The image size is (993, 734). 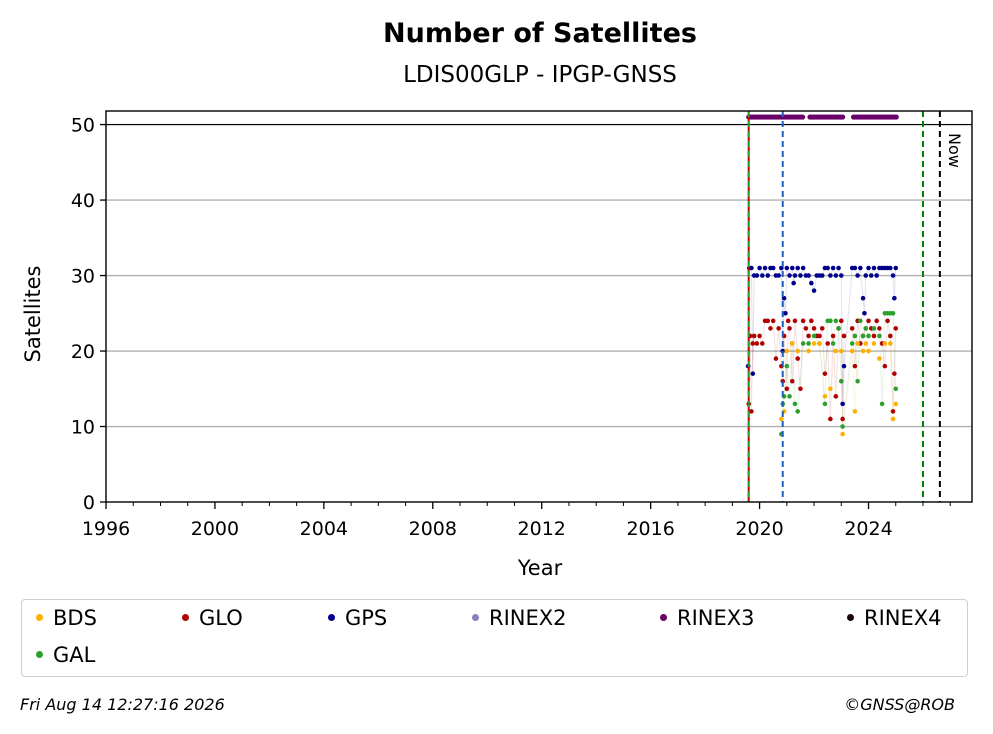 What do you see at coordinates (83, 352) in the screenshot?
I see `y-tick-label: 20` at bounding box center [83, 352].